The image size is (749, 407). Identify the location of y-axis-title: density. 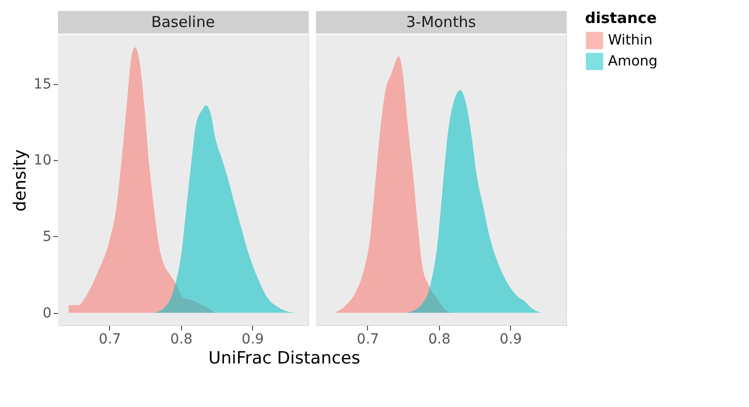
(20, 180).